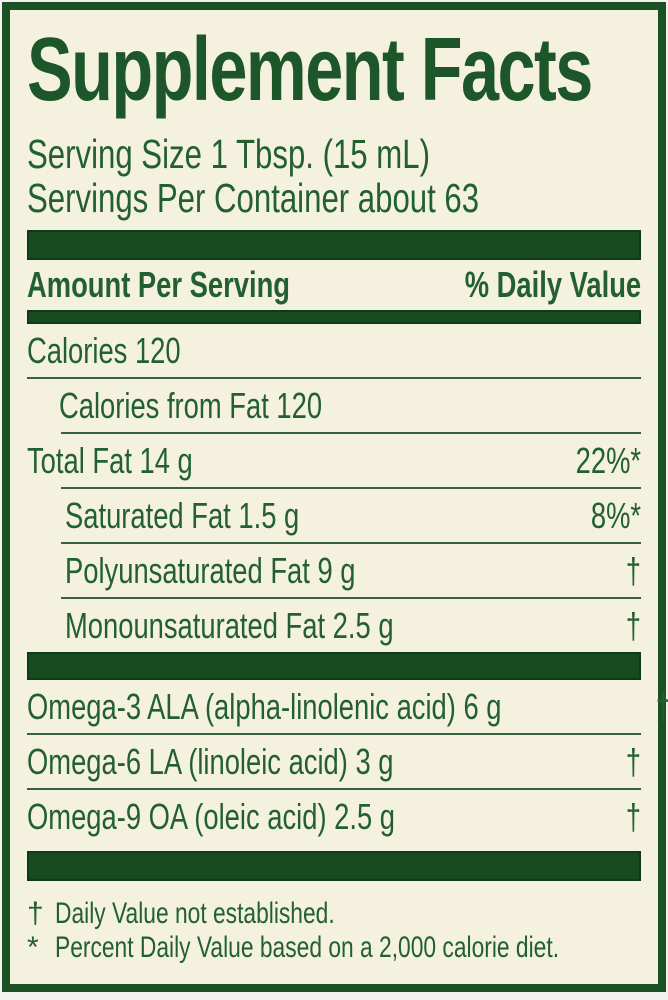 The width and height of the screenshot is (668, 1000). What do you see at coordinates (253, 198) in the screenshot?
I see `servings-per-container: Servings Per Container about 63` at bounding box center [253, 198].